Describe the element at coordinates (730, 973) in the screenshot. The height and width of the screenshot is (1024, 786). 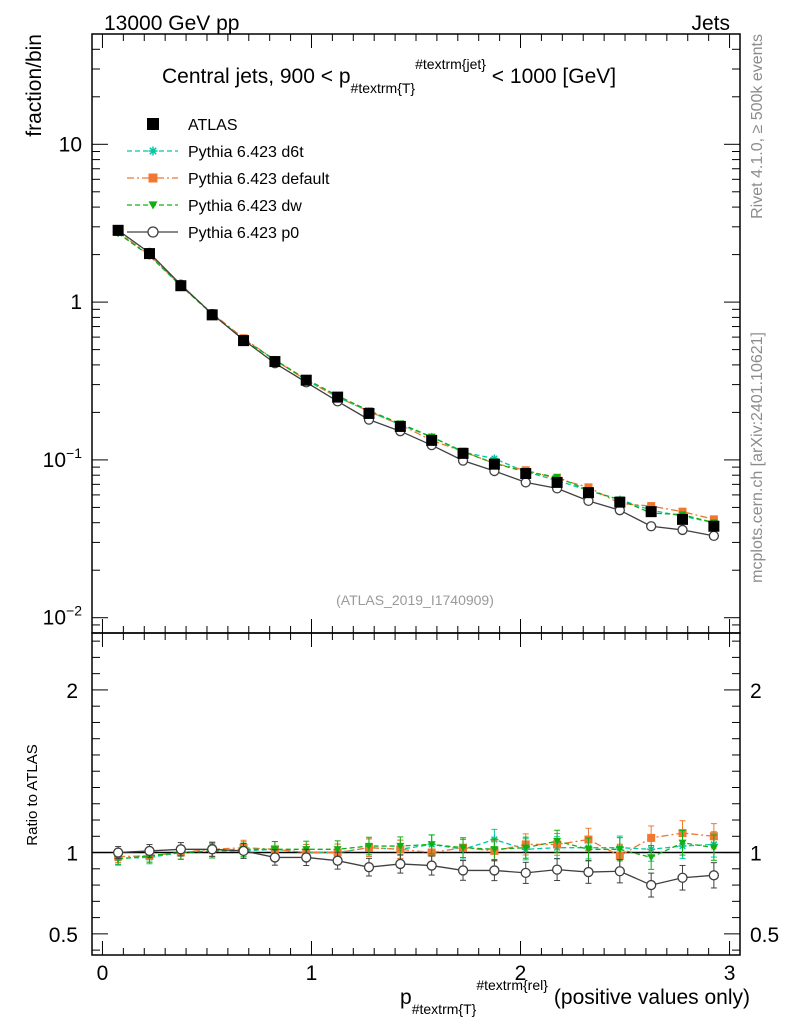
I see `x-tick-label: 3` at that location.